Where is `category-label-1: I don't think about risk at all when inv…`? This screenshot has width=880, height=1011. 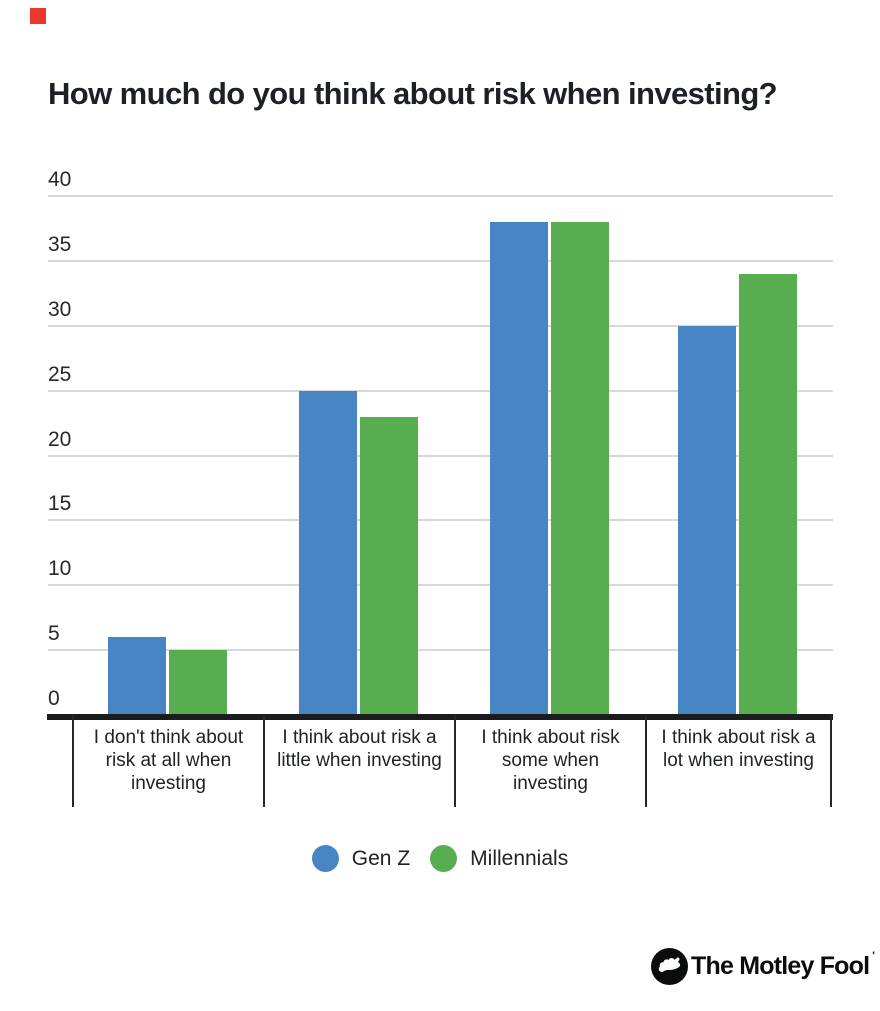 category-label-1: I don't think about risk at all when inv… is located at coordinates (168, 760).